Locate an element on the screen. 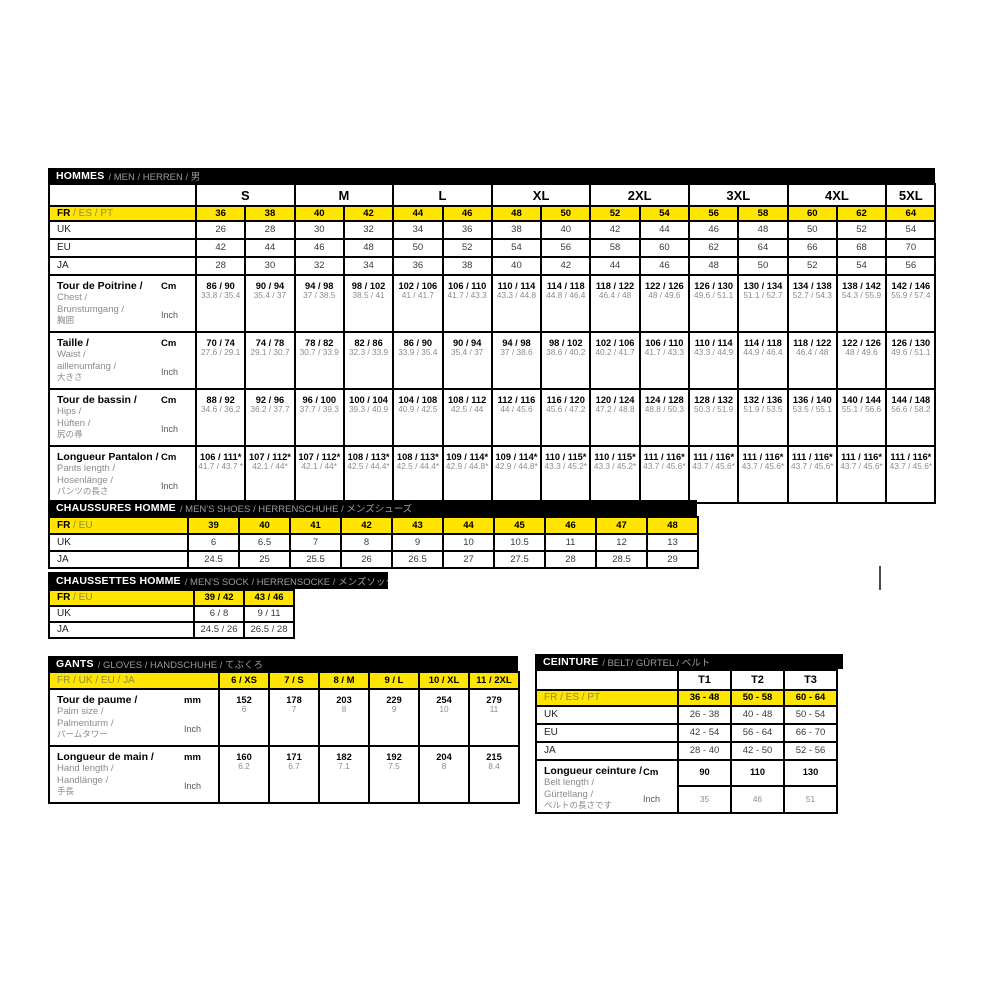  value-cm: 111 / 116* is located at coordinates (763, 457).